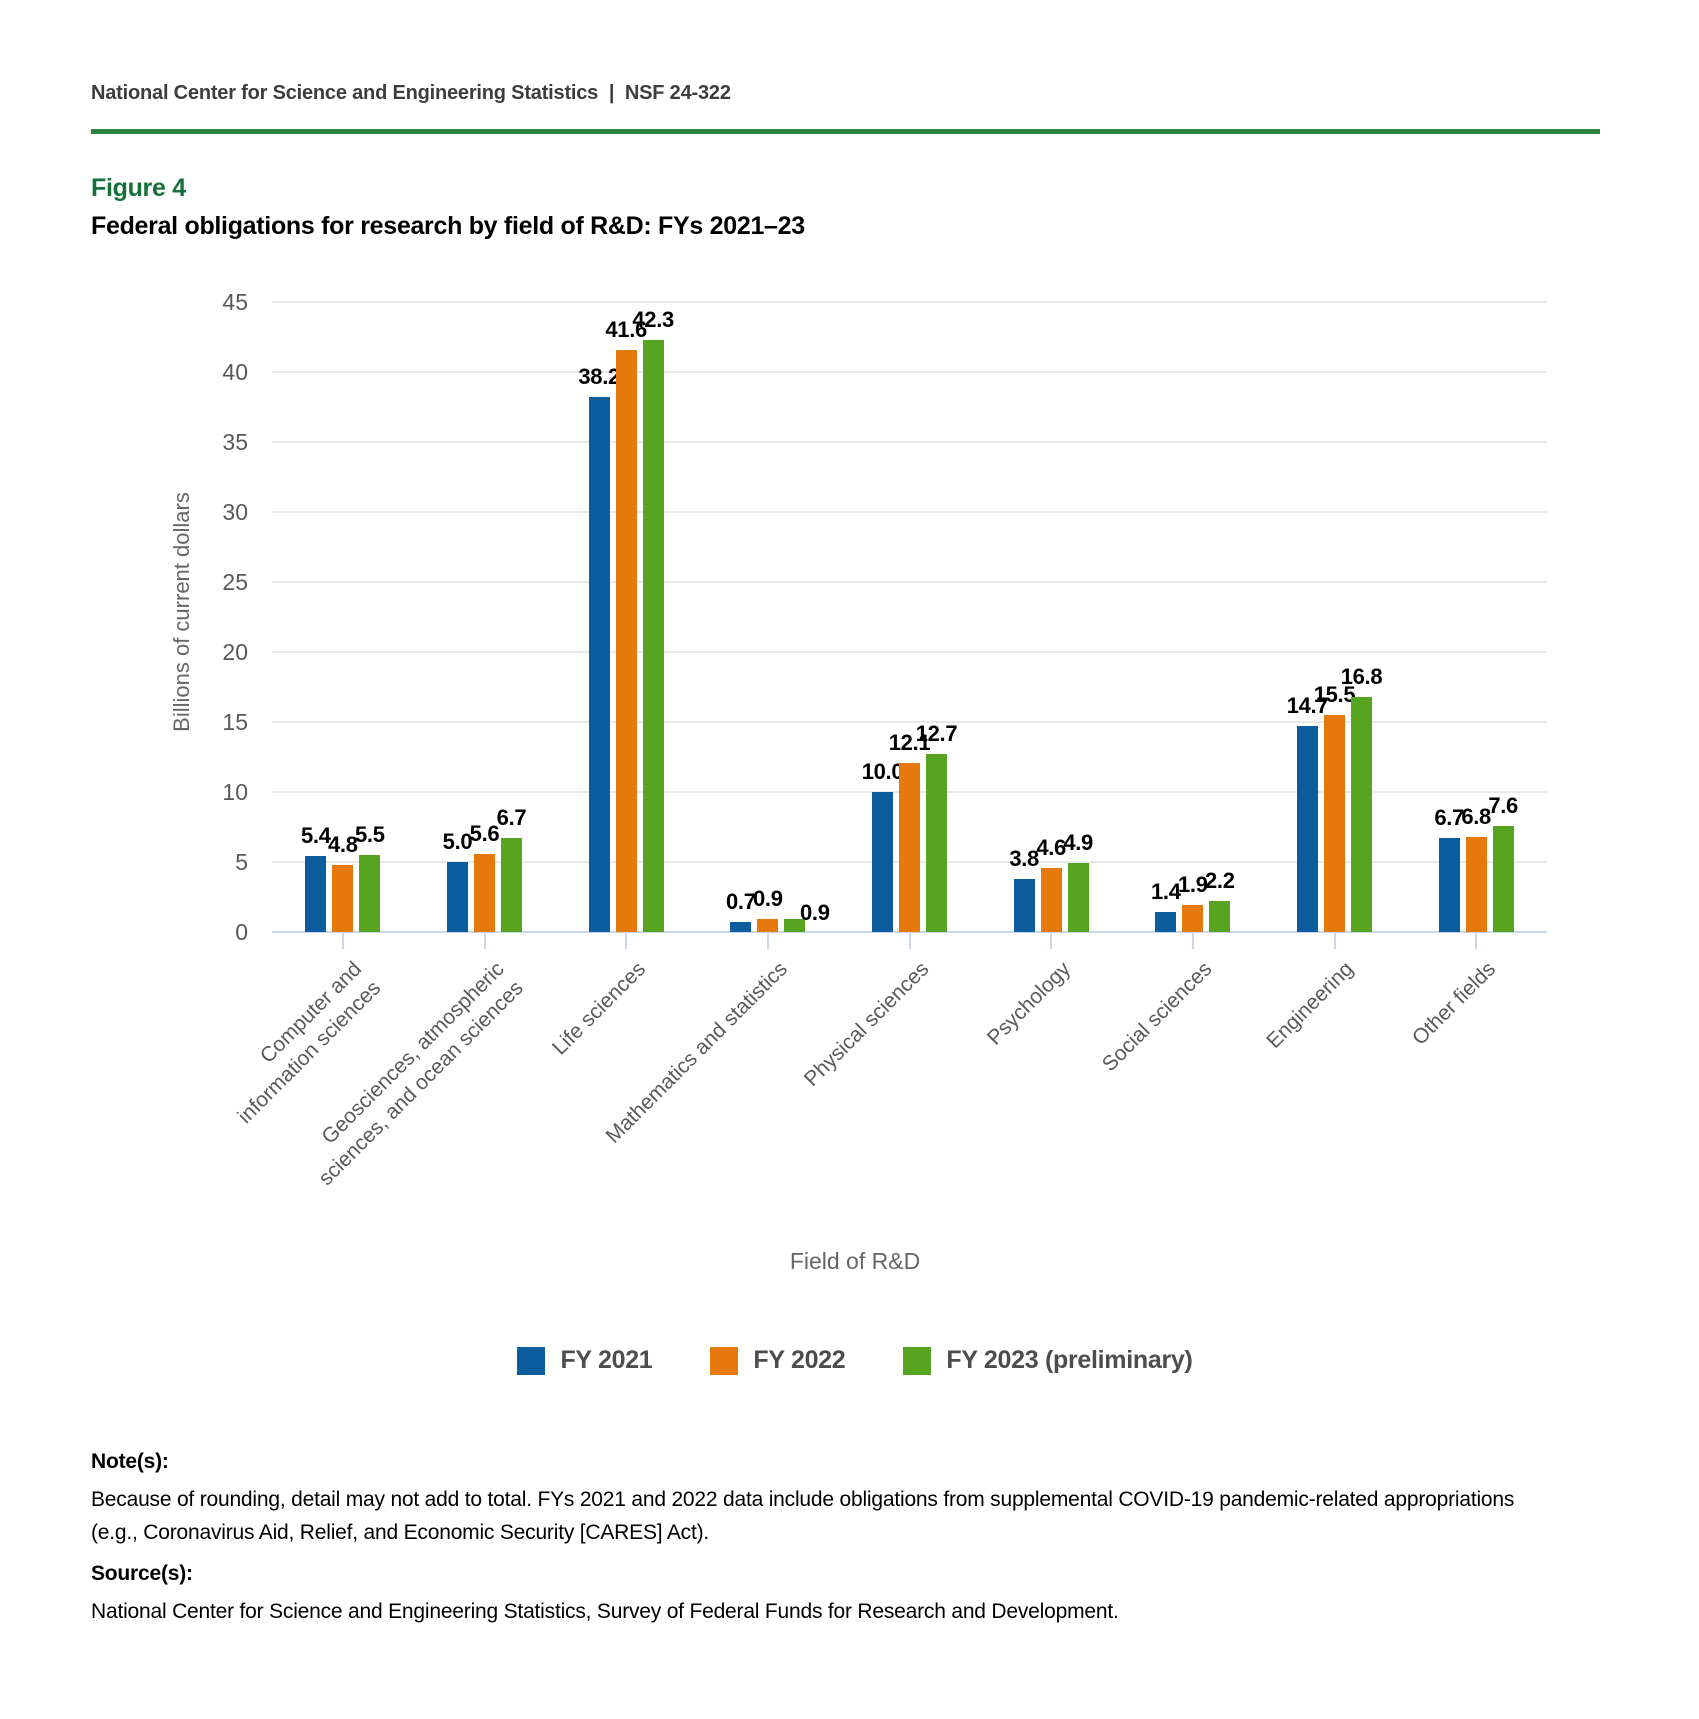  I want to click on legend-item: FY 2023 (preliminary), so click(1048, 1360).